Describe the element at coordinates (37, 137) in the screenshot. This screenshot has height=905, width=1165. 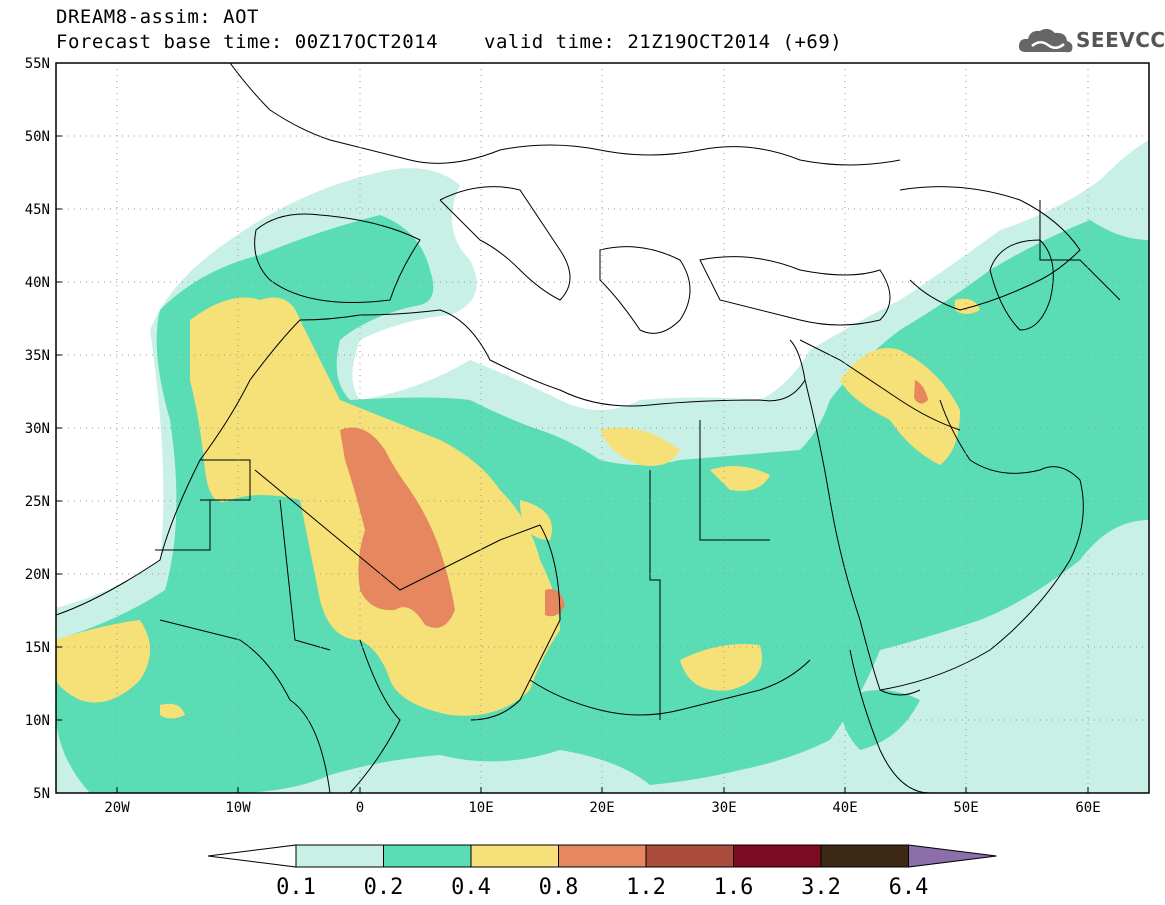
I see `lat-label: 50N` at that location.